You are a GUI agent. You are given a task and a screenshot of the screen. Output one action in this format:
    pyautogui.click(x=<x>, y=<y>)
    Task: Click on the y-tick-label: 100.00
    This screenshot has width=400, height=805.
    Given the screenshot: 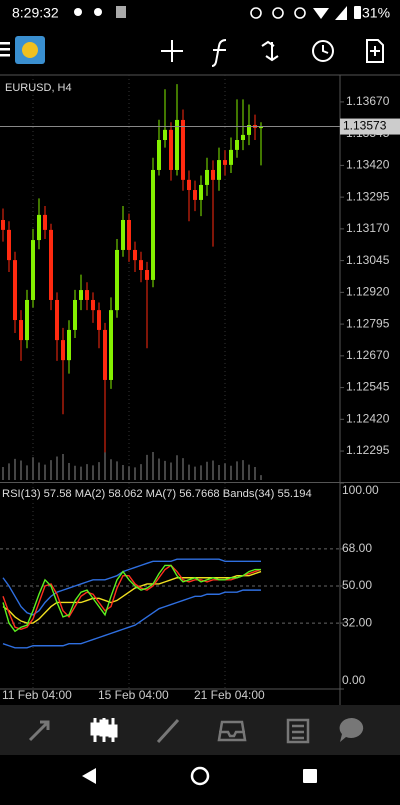 What is the action you would take?
    pyautogui.click(x=360, y=490)
    